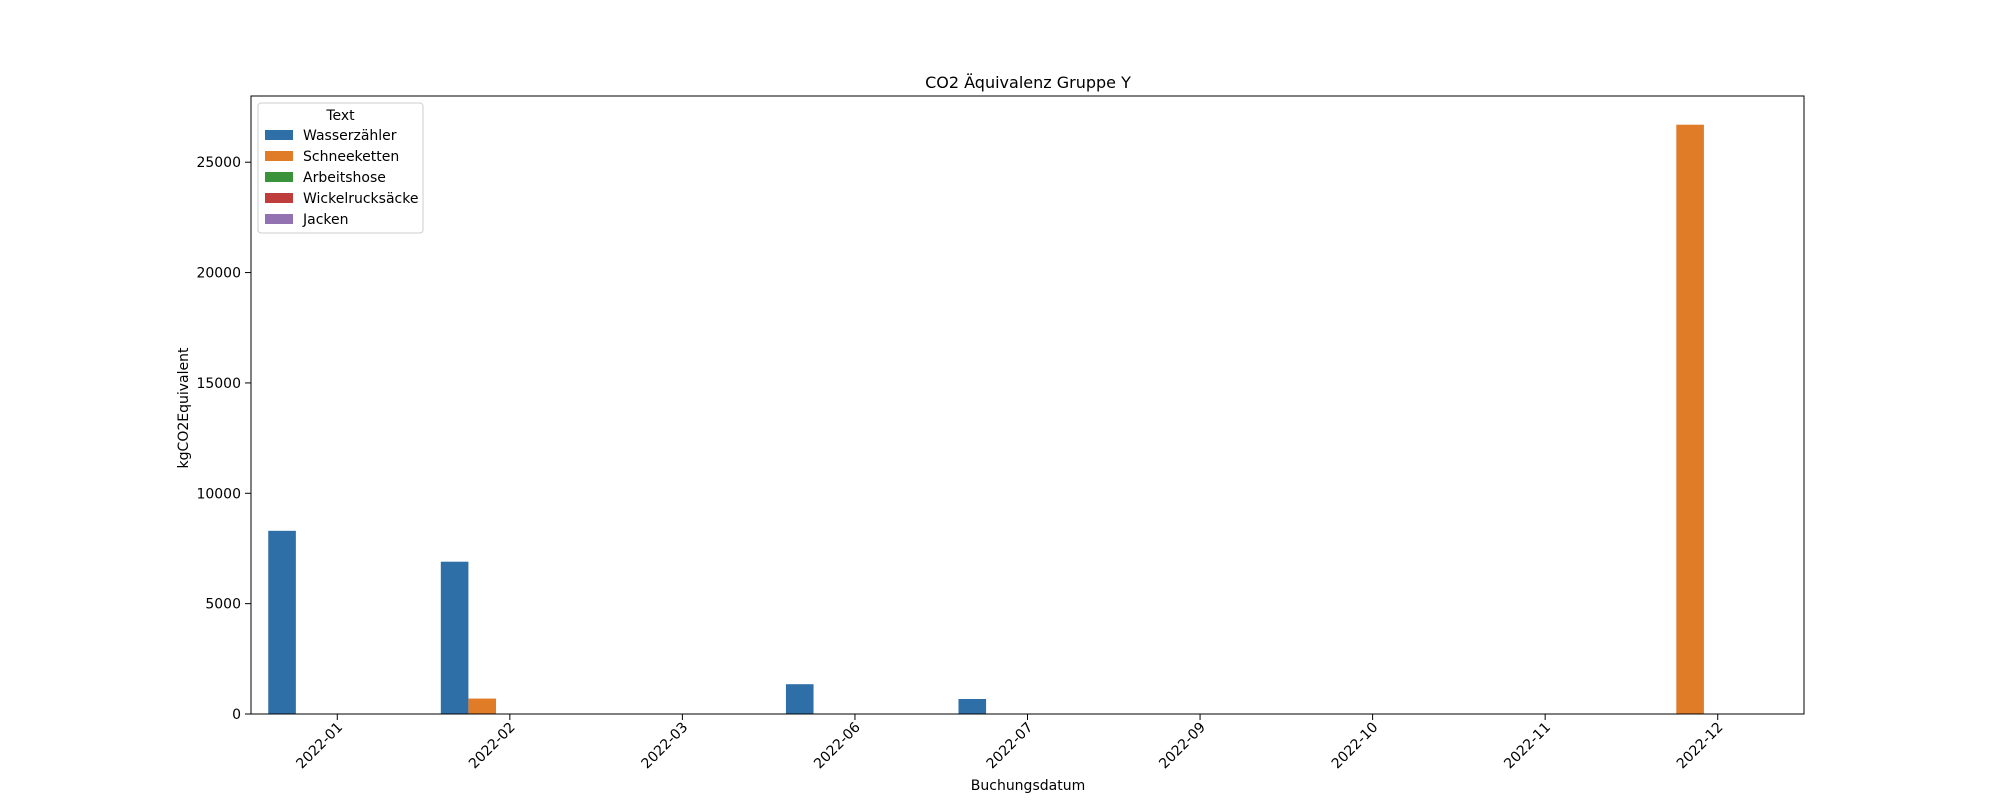  I want to click on legend-item-label: Arbeitshose, so click(344, 178).